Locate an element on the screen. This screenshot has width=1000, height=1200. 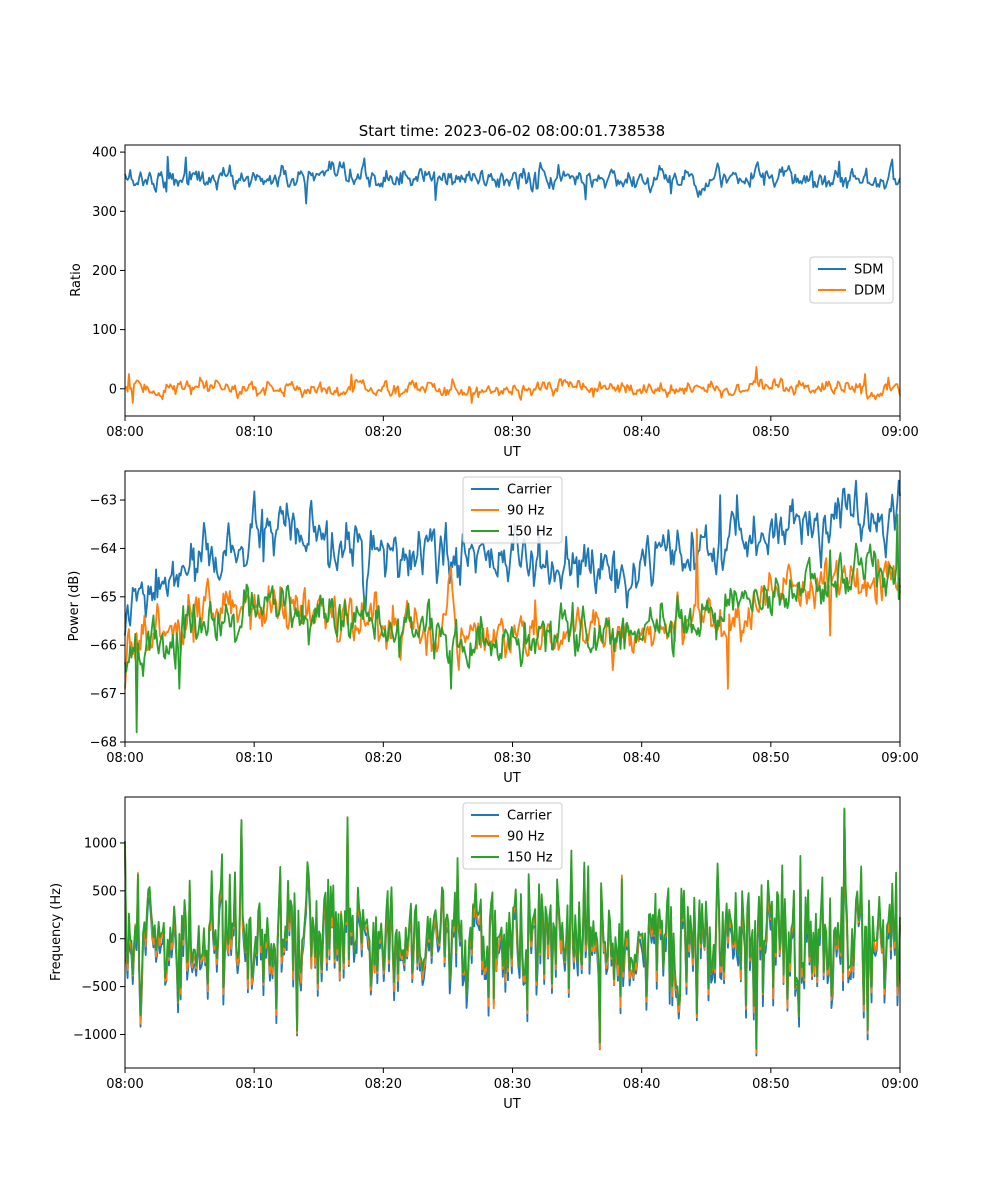
y-axis-label: Frequency (Hz) is located at coordinates (56, 932).